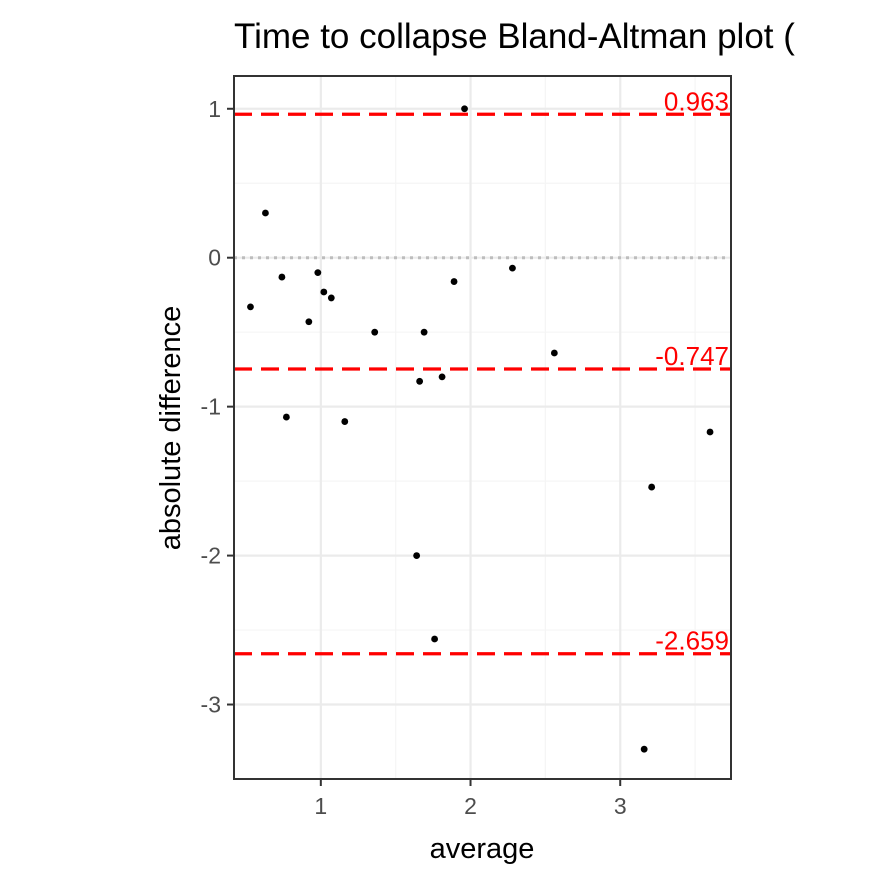  What do you see at coordinates (514, 36) in the screenshot?
I see `chart-title: Time to collapse Bland-Altman plot (` at bounding box center [514, 36].